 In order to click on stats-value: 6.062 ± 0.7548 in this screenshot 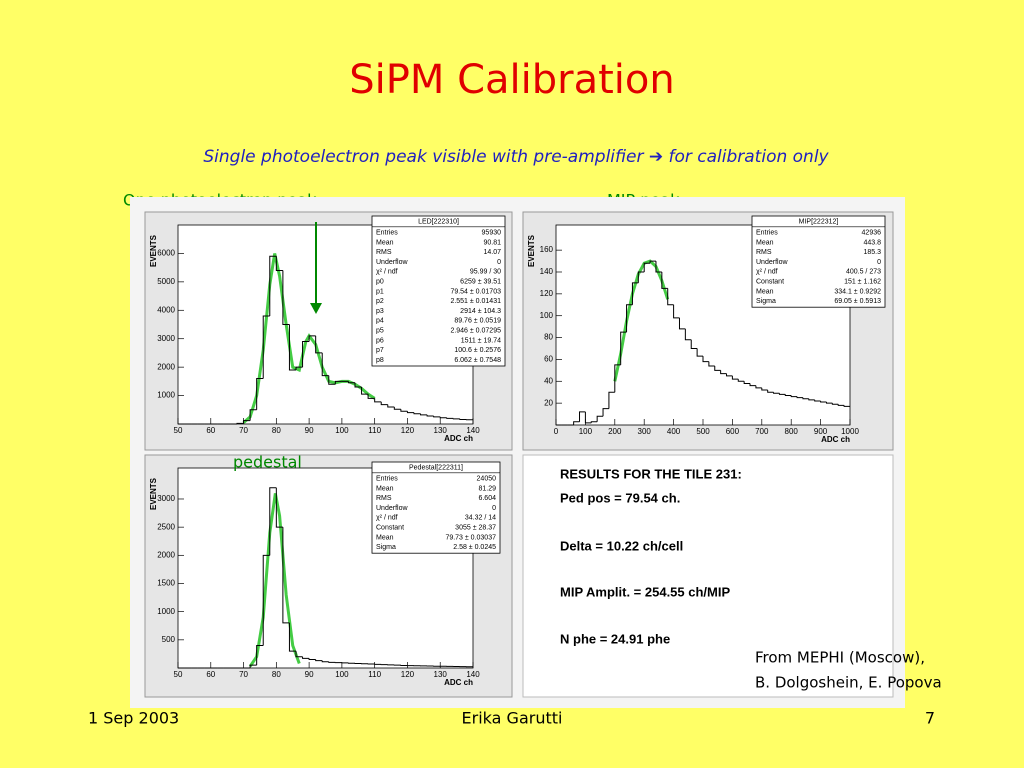, I will do `click(477, 360)`.